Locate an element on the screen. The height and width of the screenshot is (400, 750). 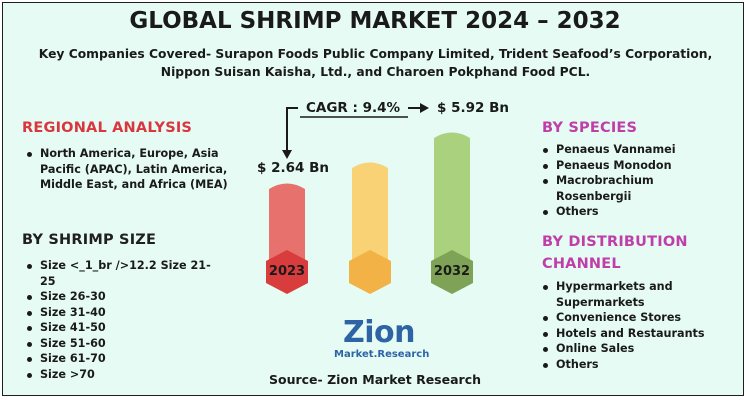
arrow-down-icon is located at coordinates (287, 154).